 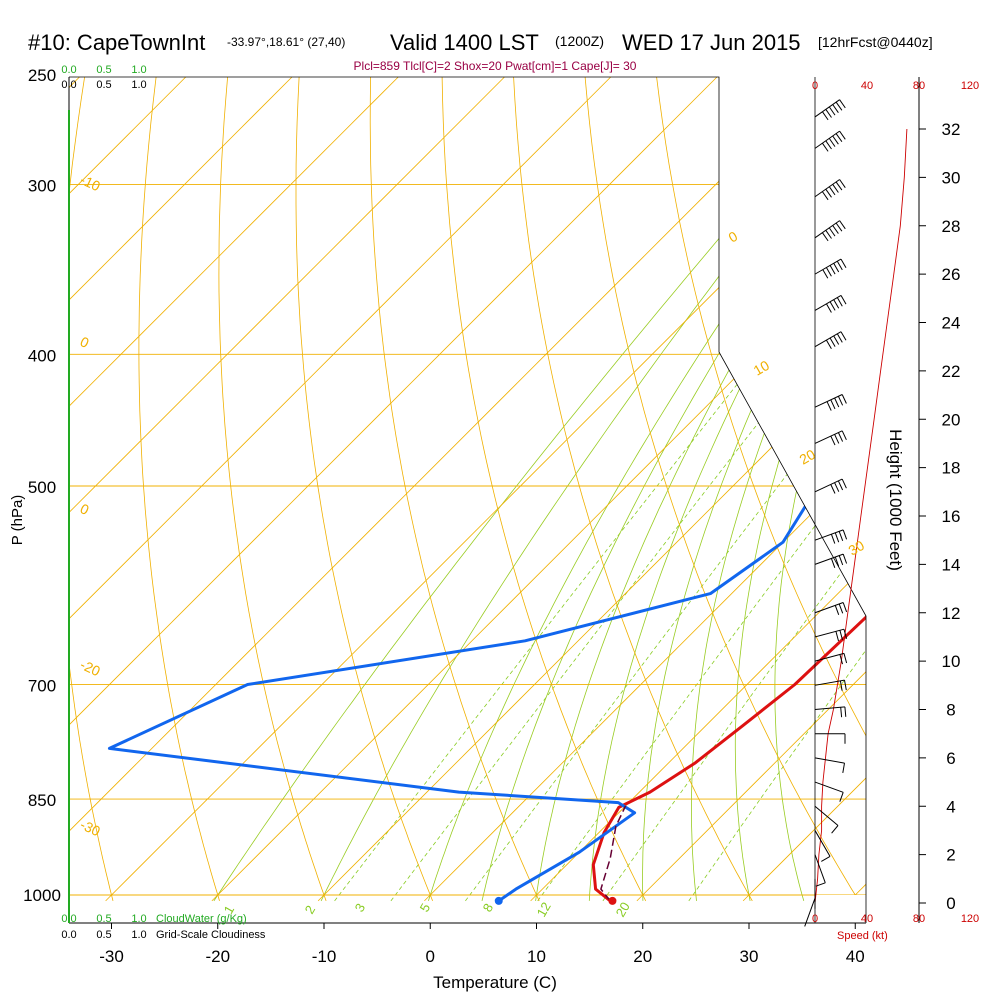 What do you see at coordinates (103, 70) in the screenshot?
I see `cloudwater-tick-top: 0.5` at bounding box center [103, 70].